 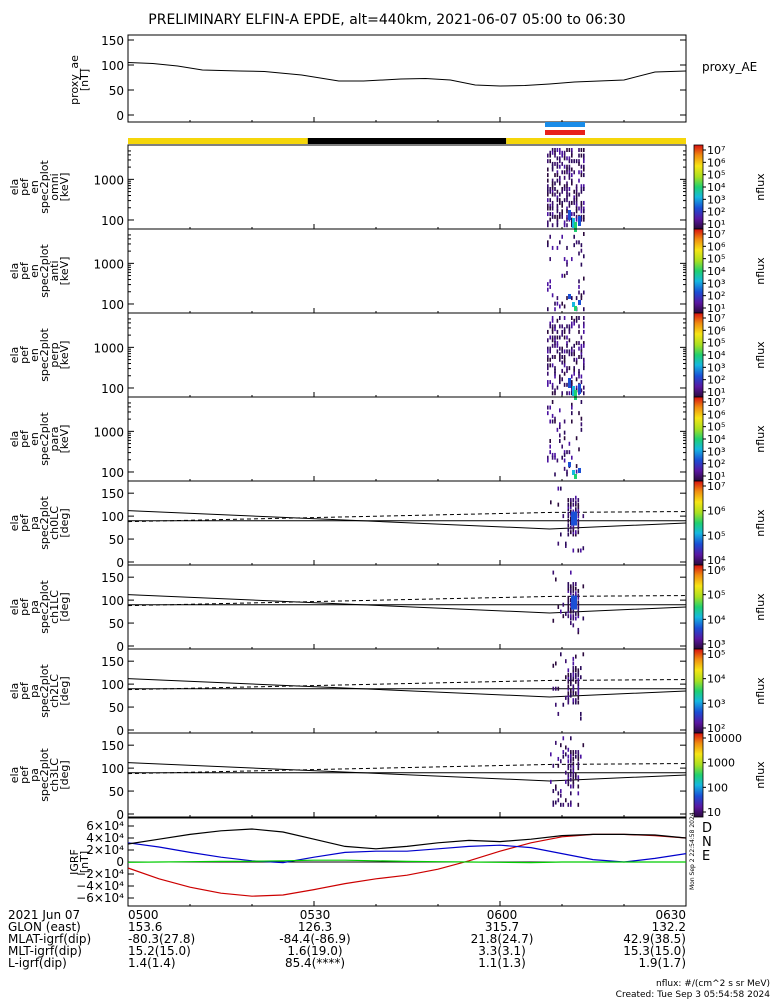 I want to click on table-cell: -80.3(27.8), so click(x=161, y=939).